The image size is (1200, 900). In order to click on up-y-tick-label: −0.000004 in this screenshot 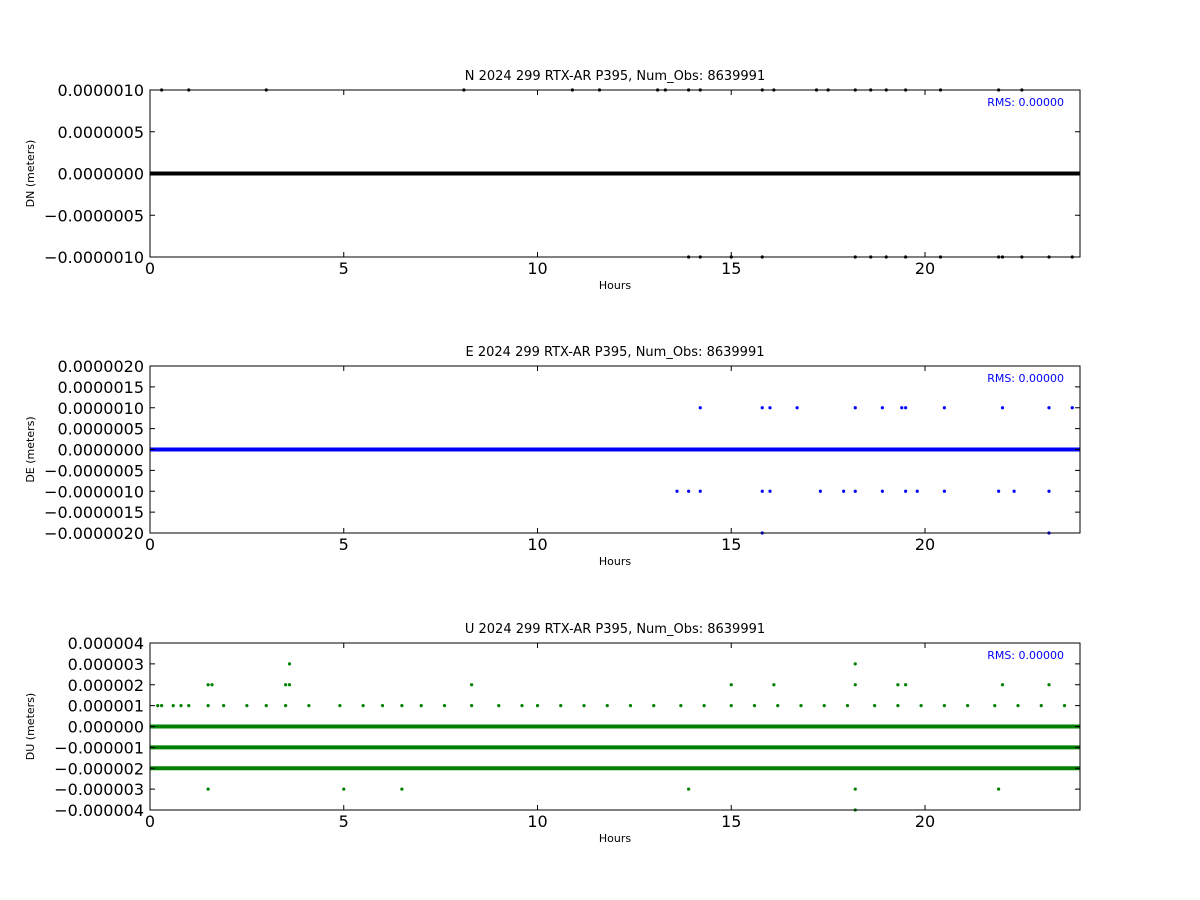, I will do `click(99, 810)`.